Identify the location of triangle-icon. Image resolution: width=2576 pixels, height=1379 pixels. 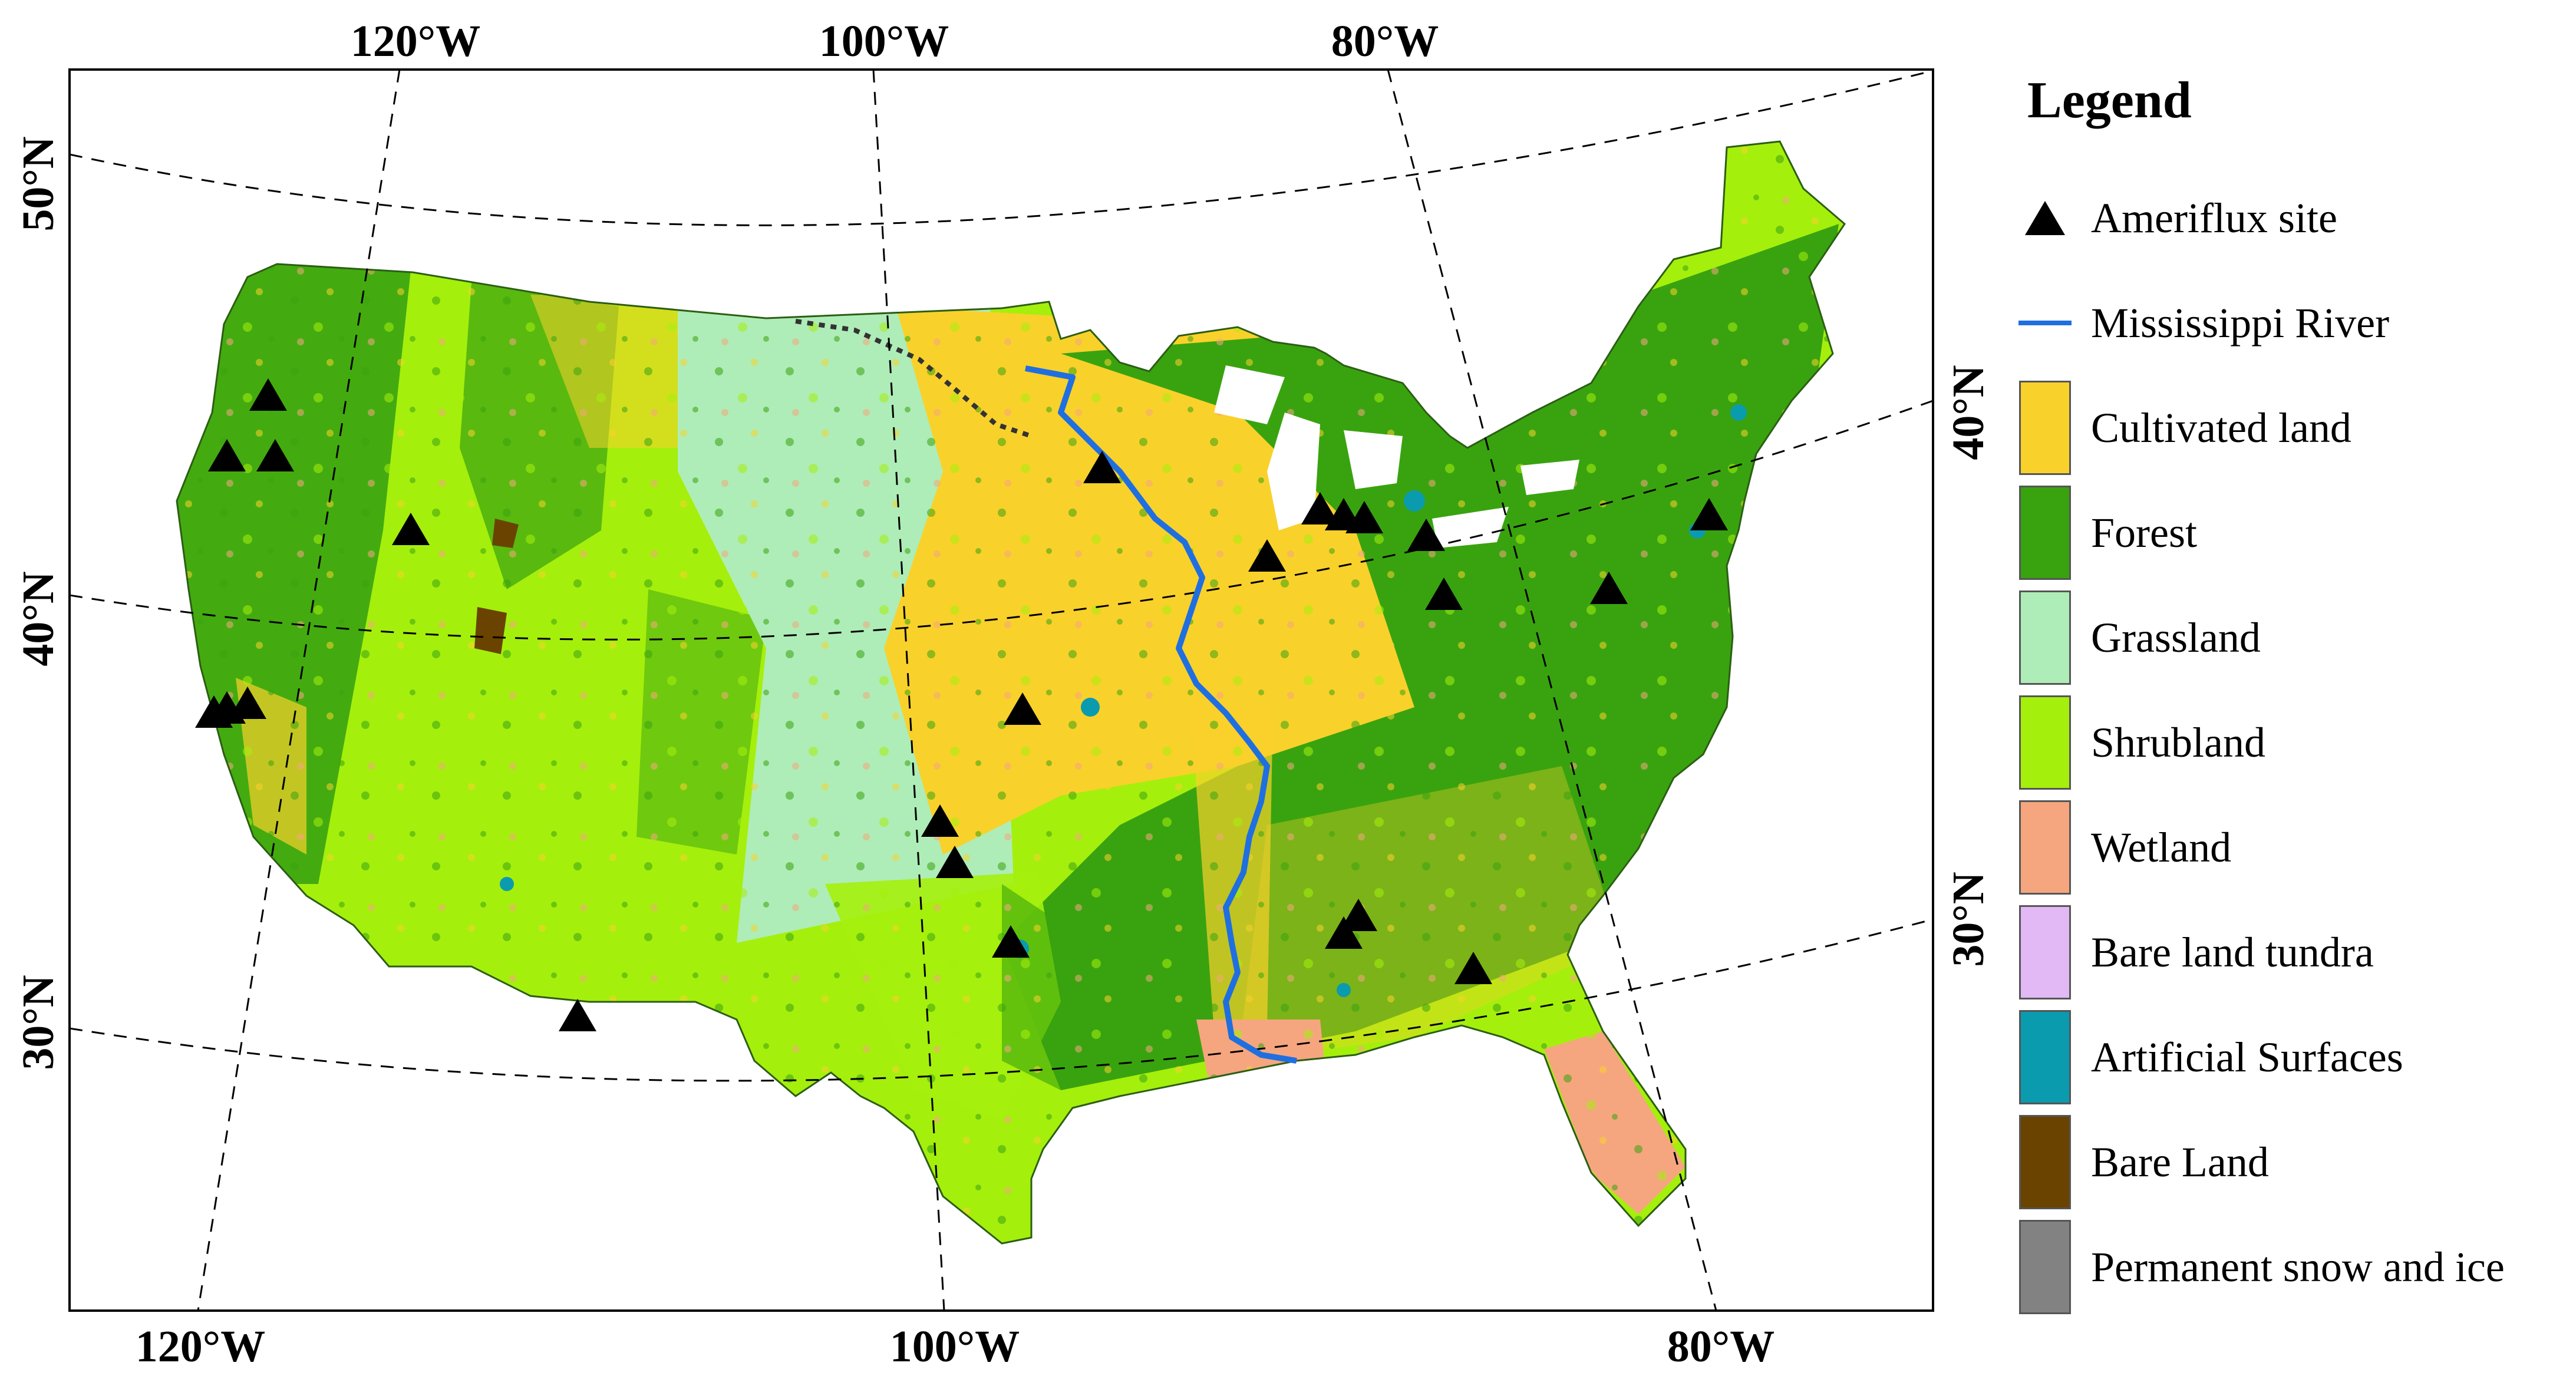
(2045, 218).